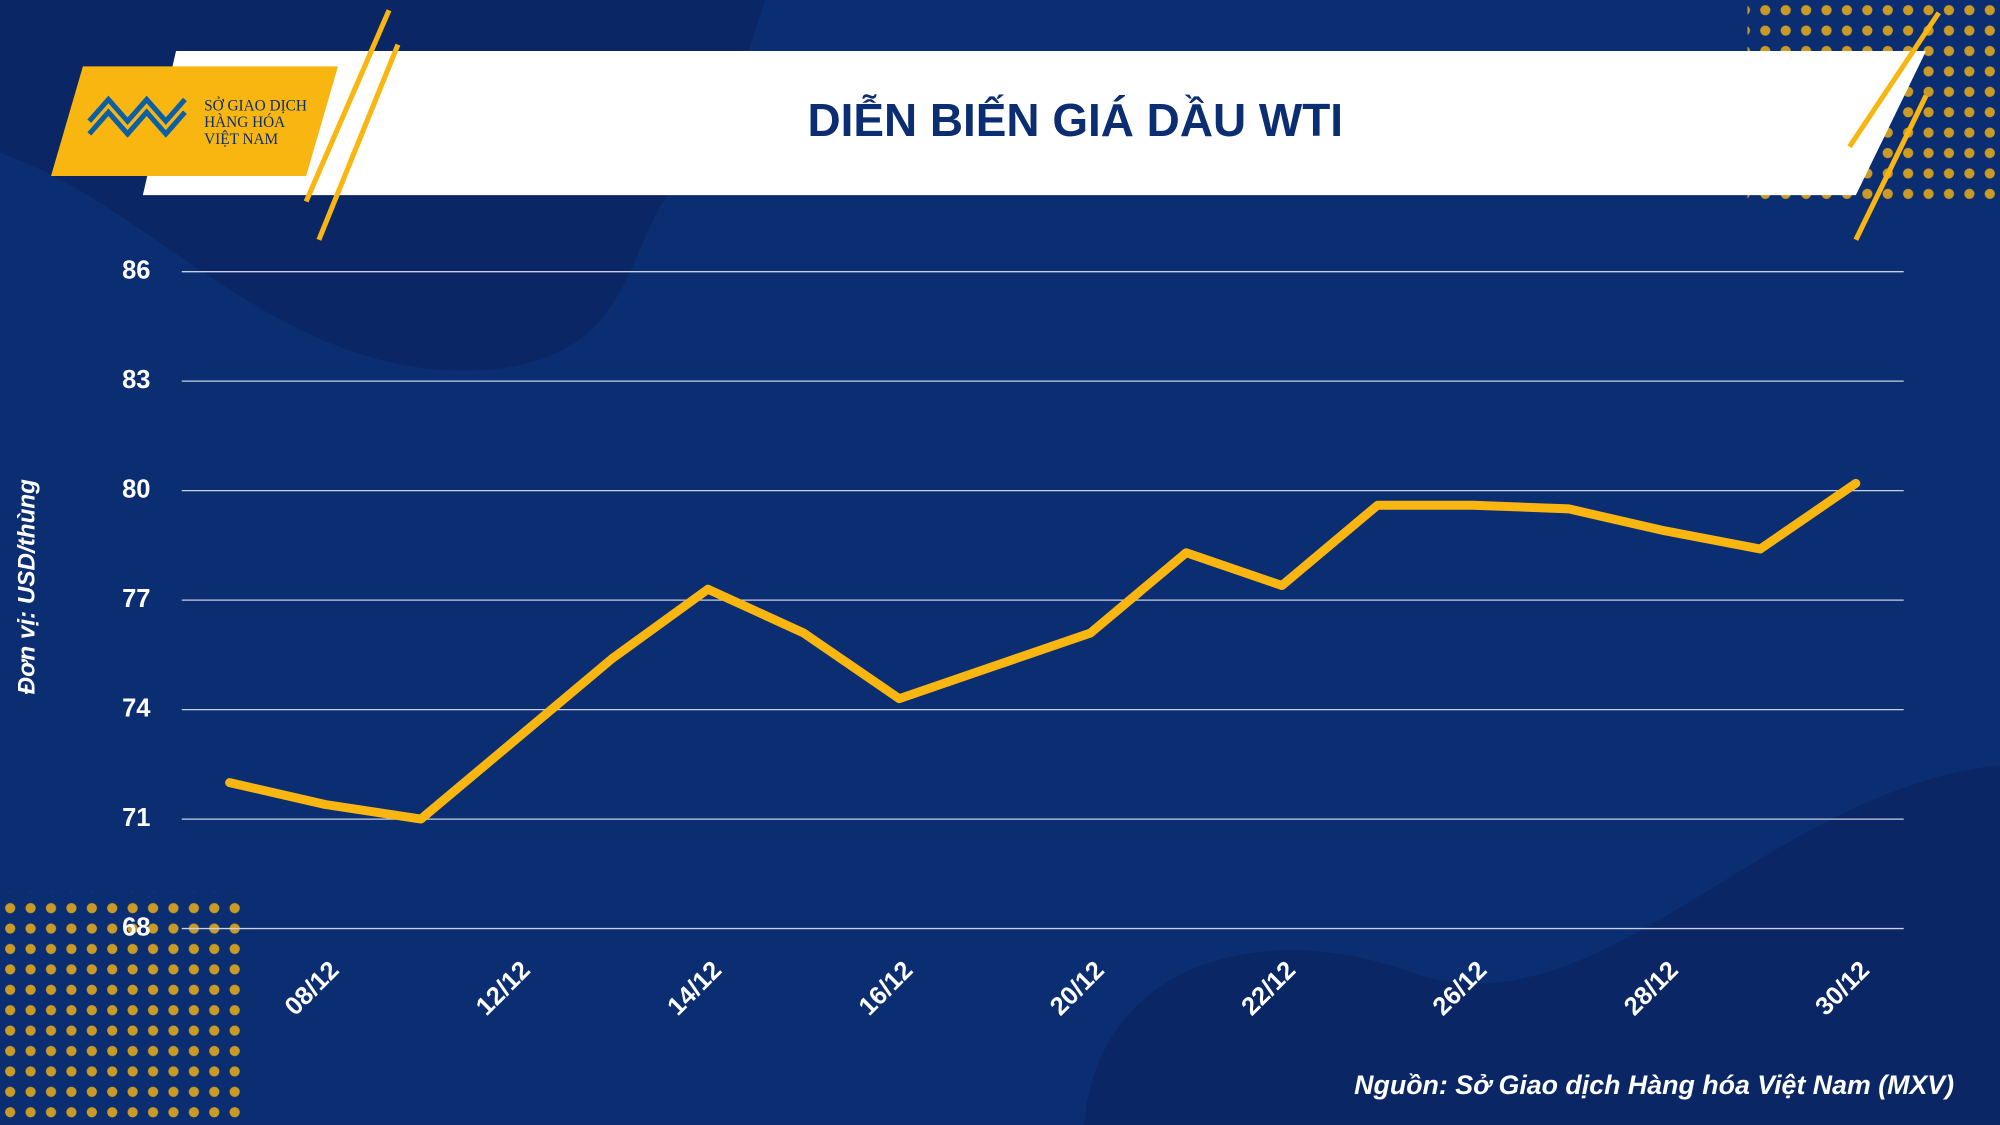 This screenshot has height=1125, width=2000. What do you see at coordinates (137, 116) in the screenshot?
I see `logo-icon` at bounding box center [137, 116].